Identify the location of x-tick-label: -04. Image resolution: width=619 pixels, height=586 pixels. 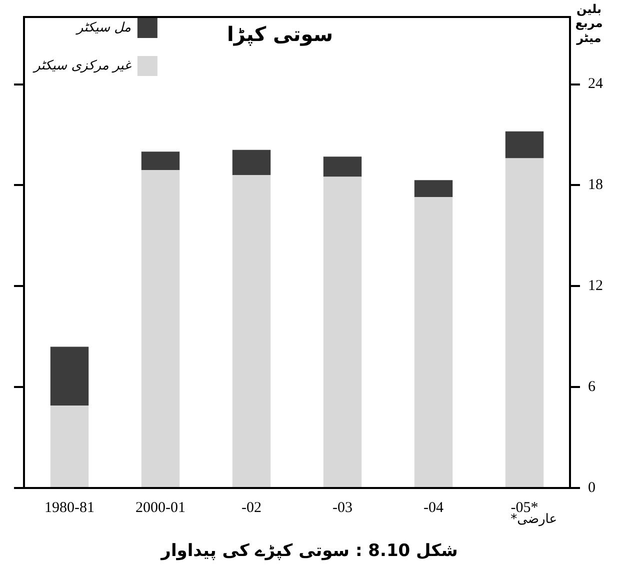
(434, 508).